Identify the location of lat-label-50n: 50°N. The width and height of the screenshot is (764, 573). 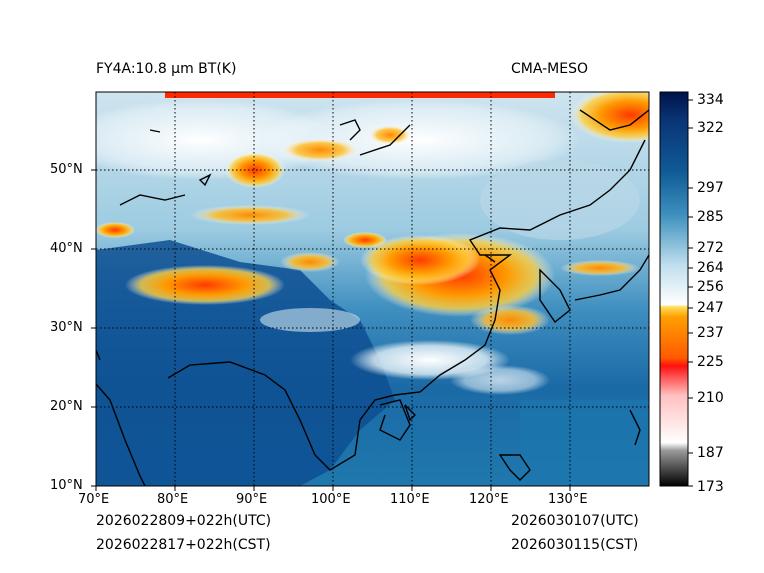
(66, 169).